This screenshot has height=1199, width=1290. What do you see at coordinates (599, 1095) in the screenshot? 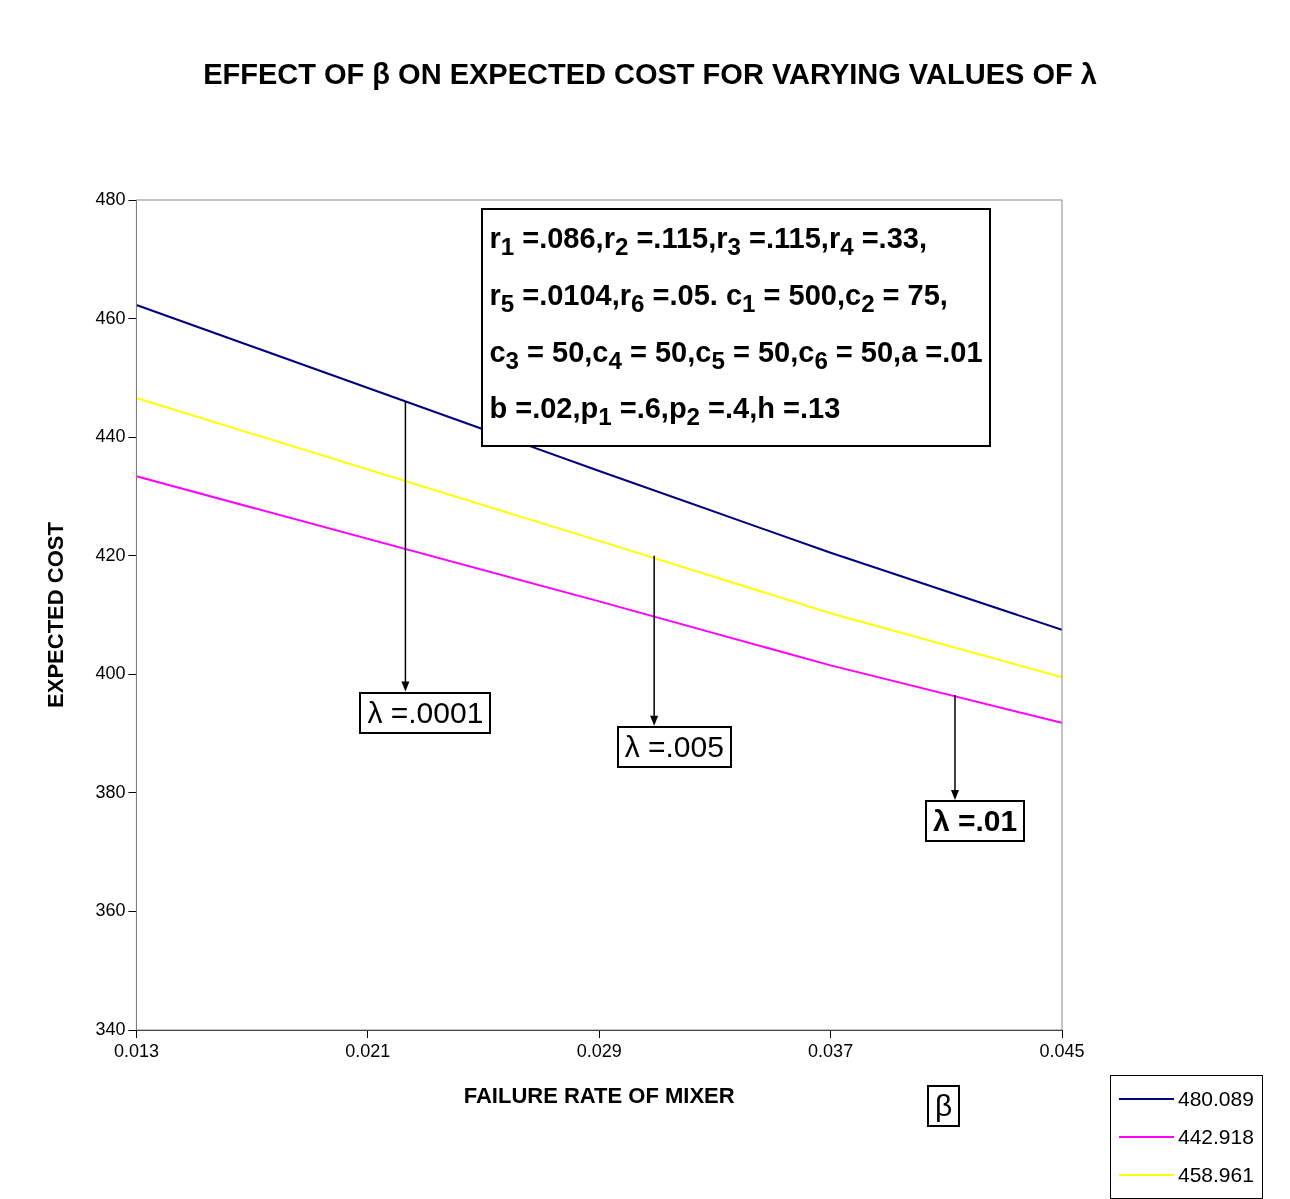
I see `x-axis-title: FAILURE RATE OF MIXER` at bounding box center [599, 1095].